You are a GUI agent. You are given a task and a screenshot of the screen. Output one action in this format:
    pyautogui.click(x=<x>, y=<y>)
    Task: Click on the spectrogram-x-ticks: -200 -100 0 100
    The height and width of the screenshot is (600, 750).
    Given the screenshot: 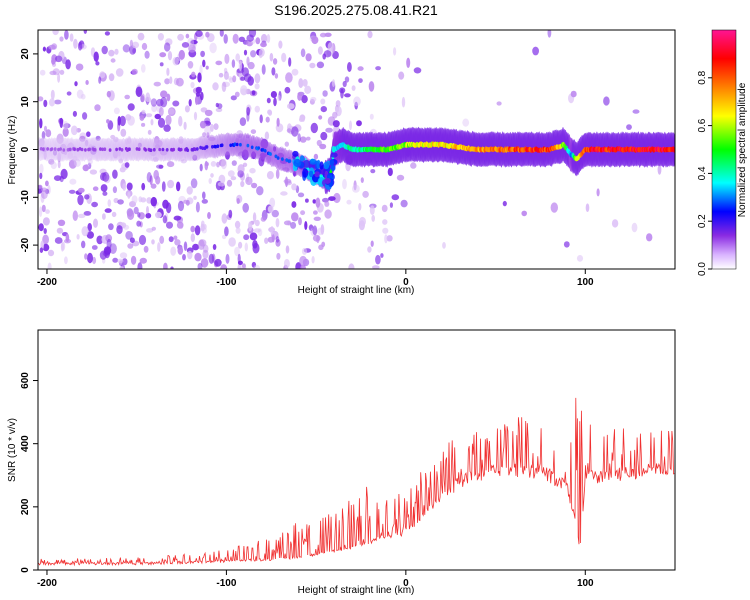 What is the action you would take?
    pyautogui.click(x=315, y=278)
    